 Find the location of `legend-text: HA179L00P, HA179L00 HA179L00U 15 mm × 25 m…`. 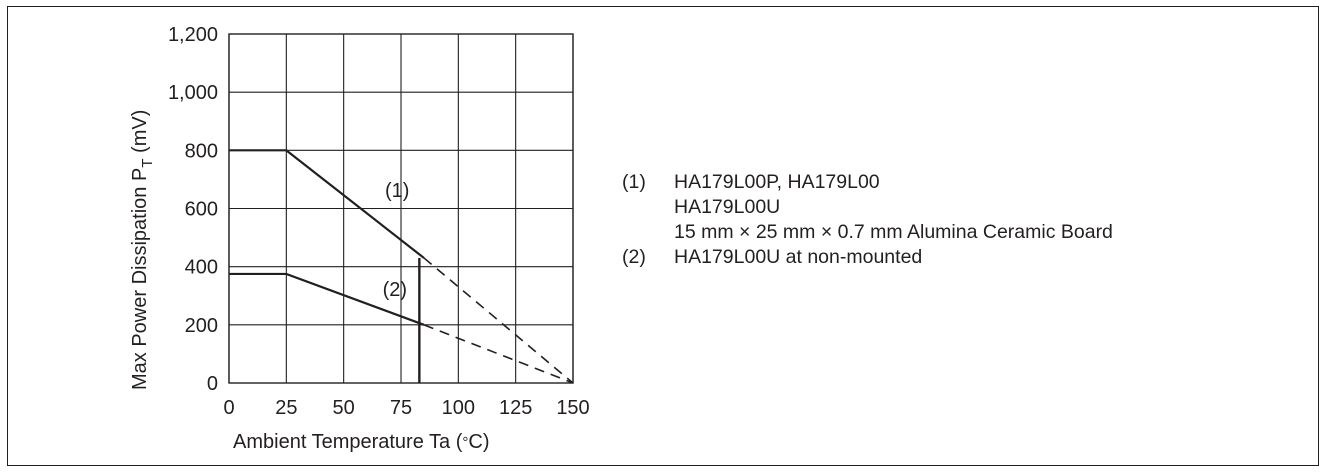

legend-text: HA179L00P, HA179L00 HA179L00U 15 mm × 25 m… is located at coordinates (893, 207).